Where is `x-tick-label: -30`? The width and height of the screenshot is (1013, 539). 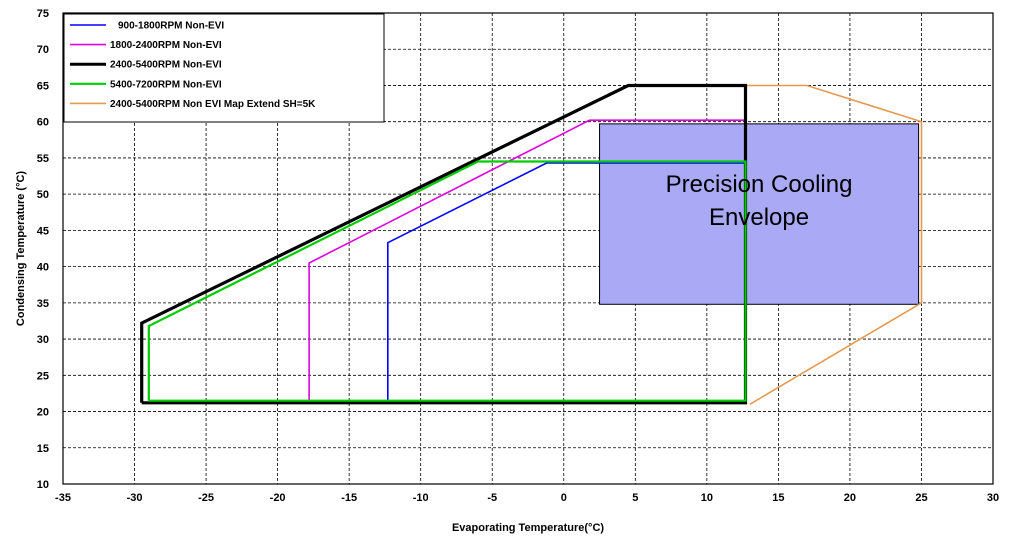 x-tick-label: -30 is located at coordinates (135, 498).